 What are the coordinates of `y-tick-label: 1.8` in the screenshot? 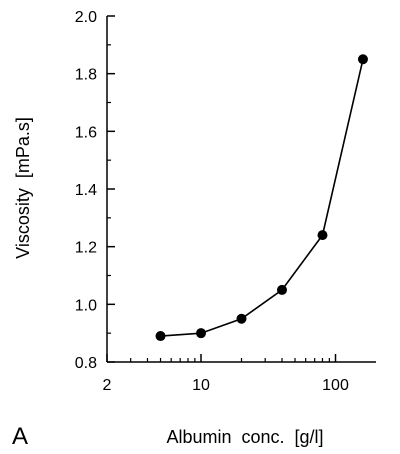 It's located at (86, 75).